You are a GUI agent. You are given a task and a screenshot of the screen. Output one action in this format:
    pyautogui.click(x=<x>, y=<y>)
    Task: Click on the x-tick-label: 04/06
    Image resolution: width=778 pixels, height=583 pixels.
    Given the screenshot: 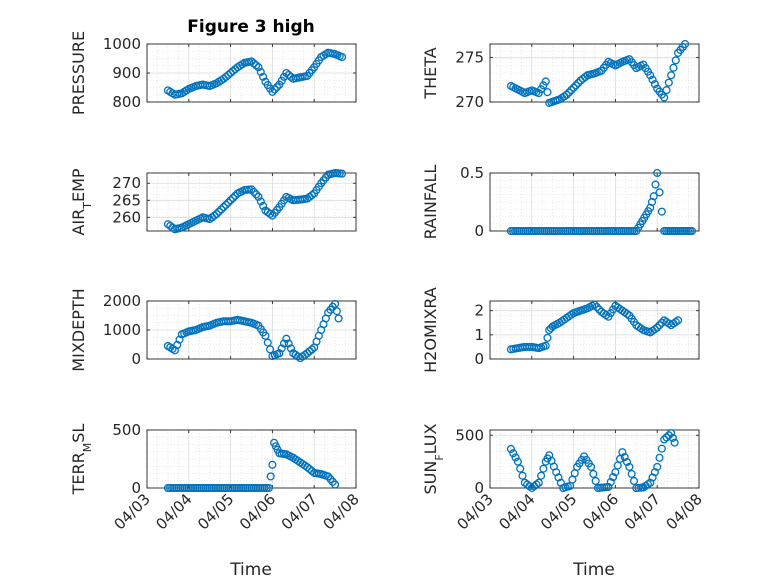 What is the action you would take?
    pyautogui.click(x=257, y=511)
    